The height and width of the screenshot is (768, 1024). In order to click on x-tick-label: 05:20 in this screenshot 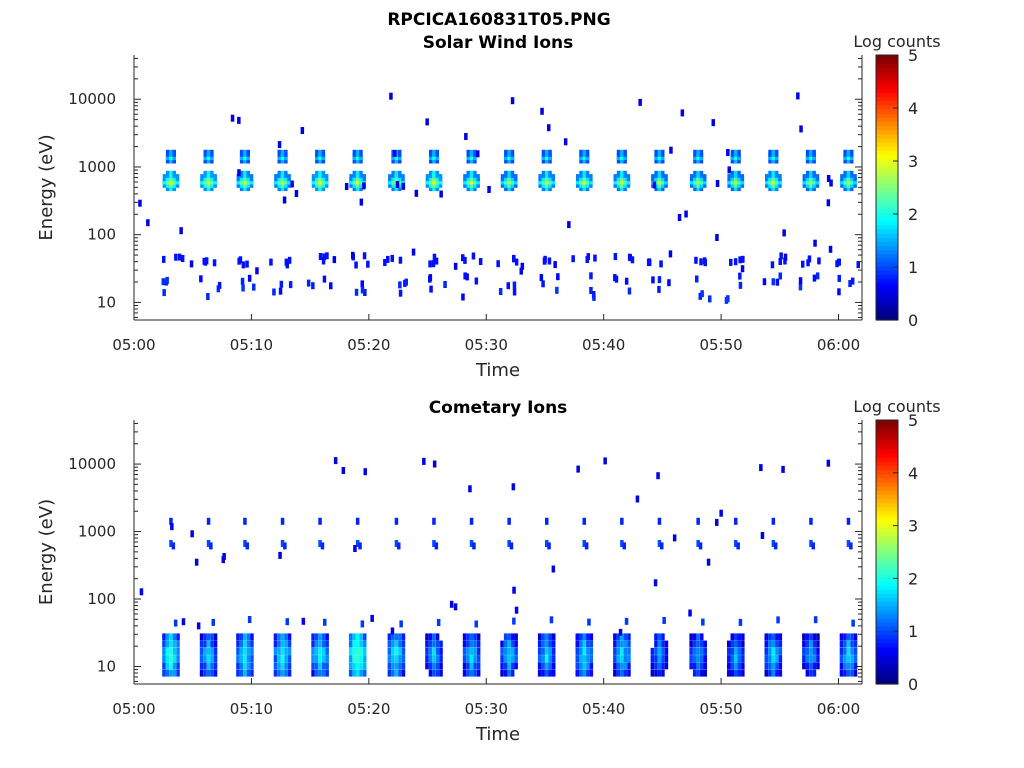, I will do `click(368, 345)`.